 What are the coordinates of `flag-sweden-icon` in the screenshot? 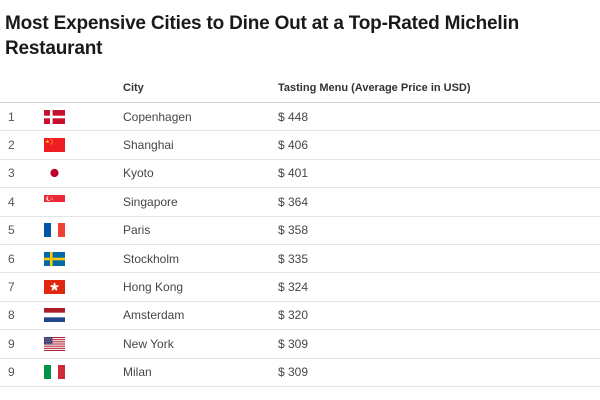 It's located at (83, 258).